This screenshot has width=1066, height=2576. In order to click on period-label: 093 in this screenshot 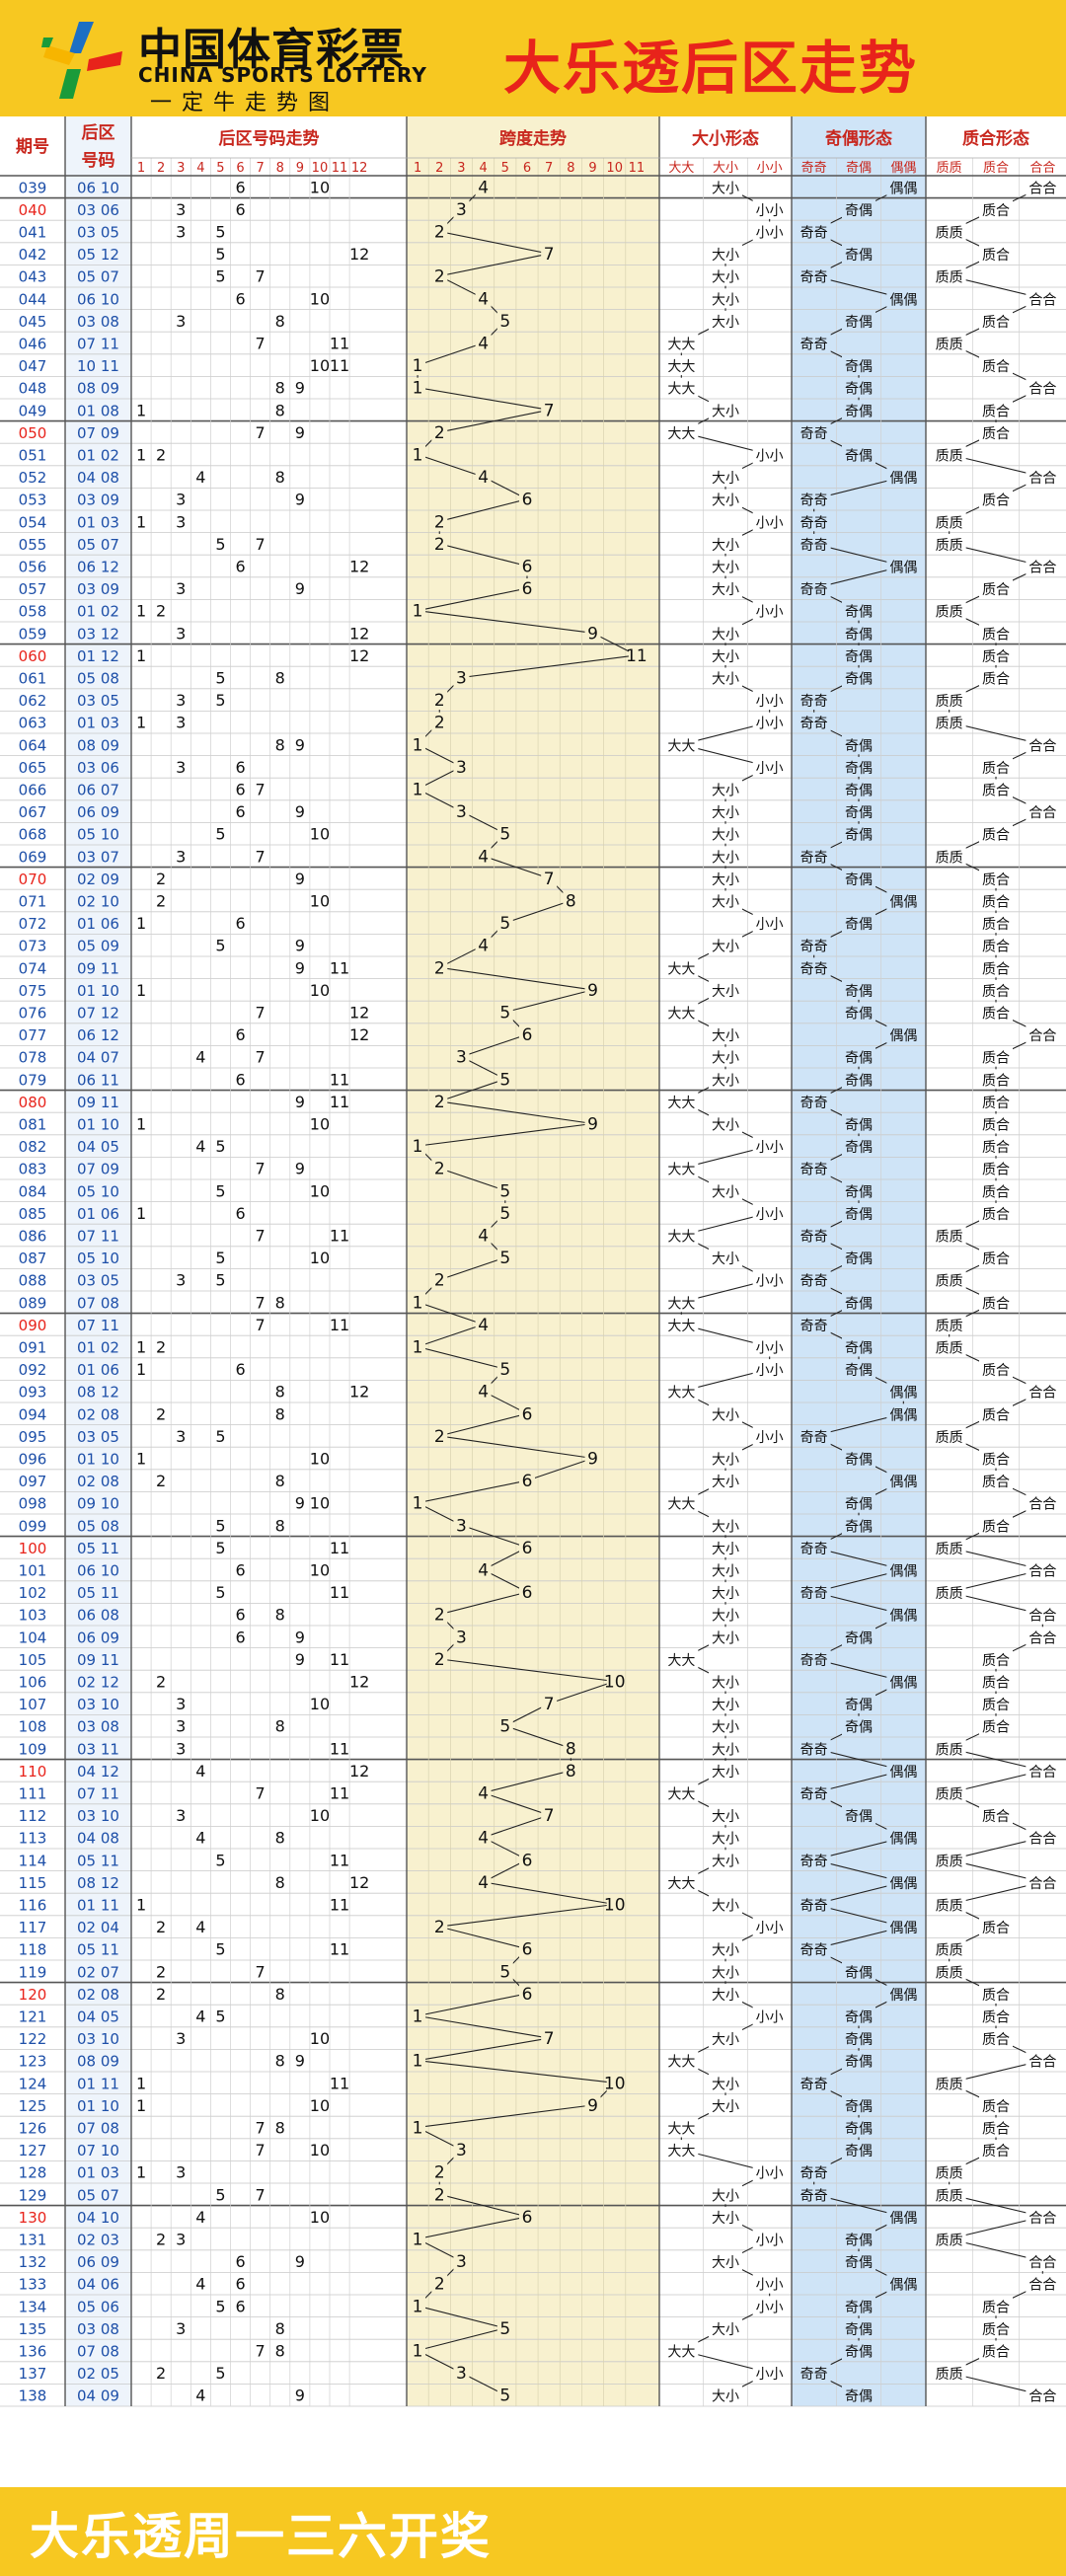, I will do `click(33, 1393)`.